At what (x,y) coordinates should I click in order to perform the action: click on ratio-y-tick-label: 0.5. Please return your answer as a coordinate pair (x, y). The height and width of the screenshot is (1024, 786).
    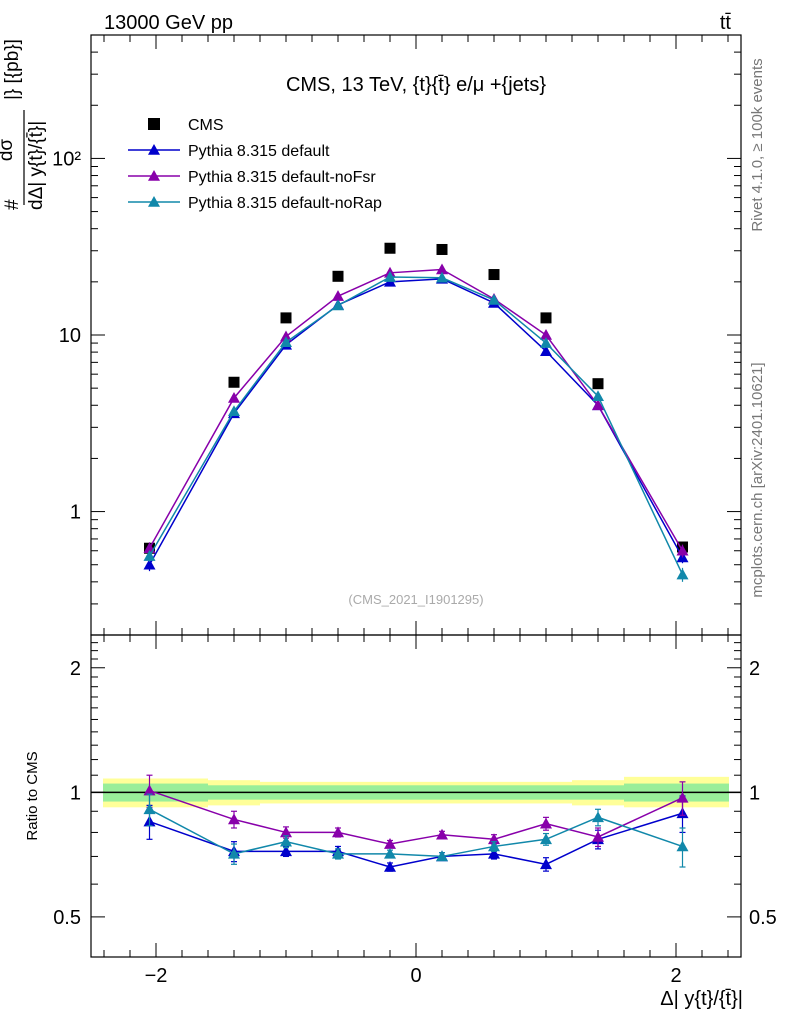
    Looking at the image, I should click on (67, 918).